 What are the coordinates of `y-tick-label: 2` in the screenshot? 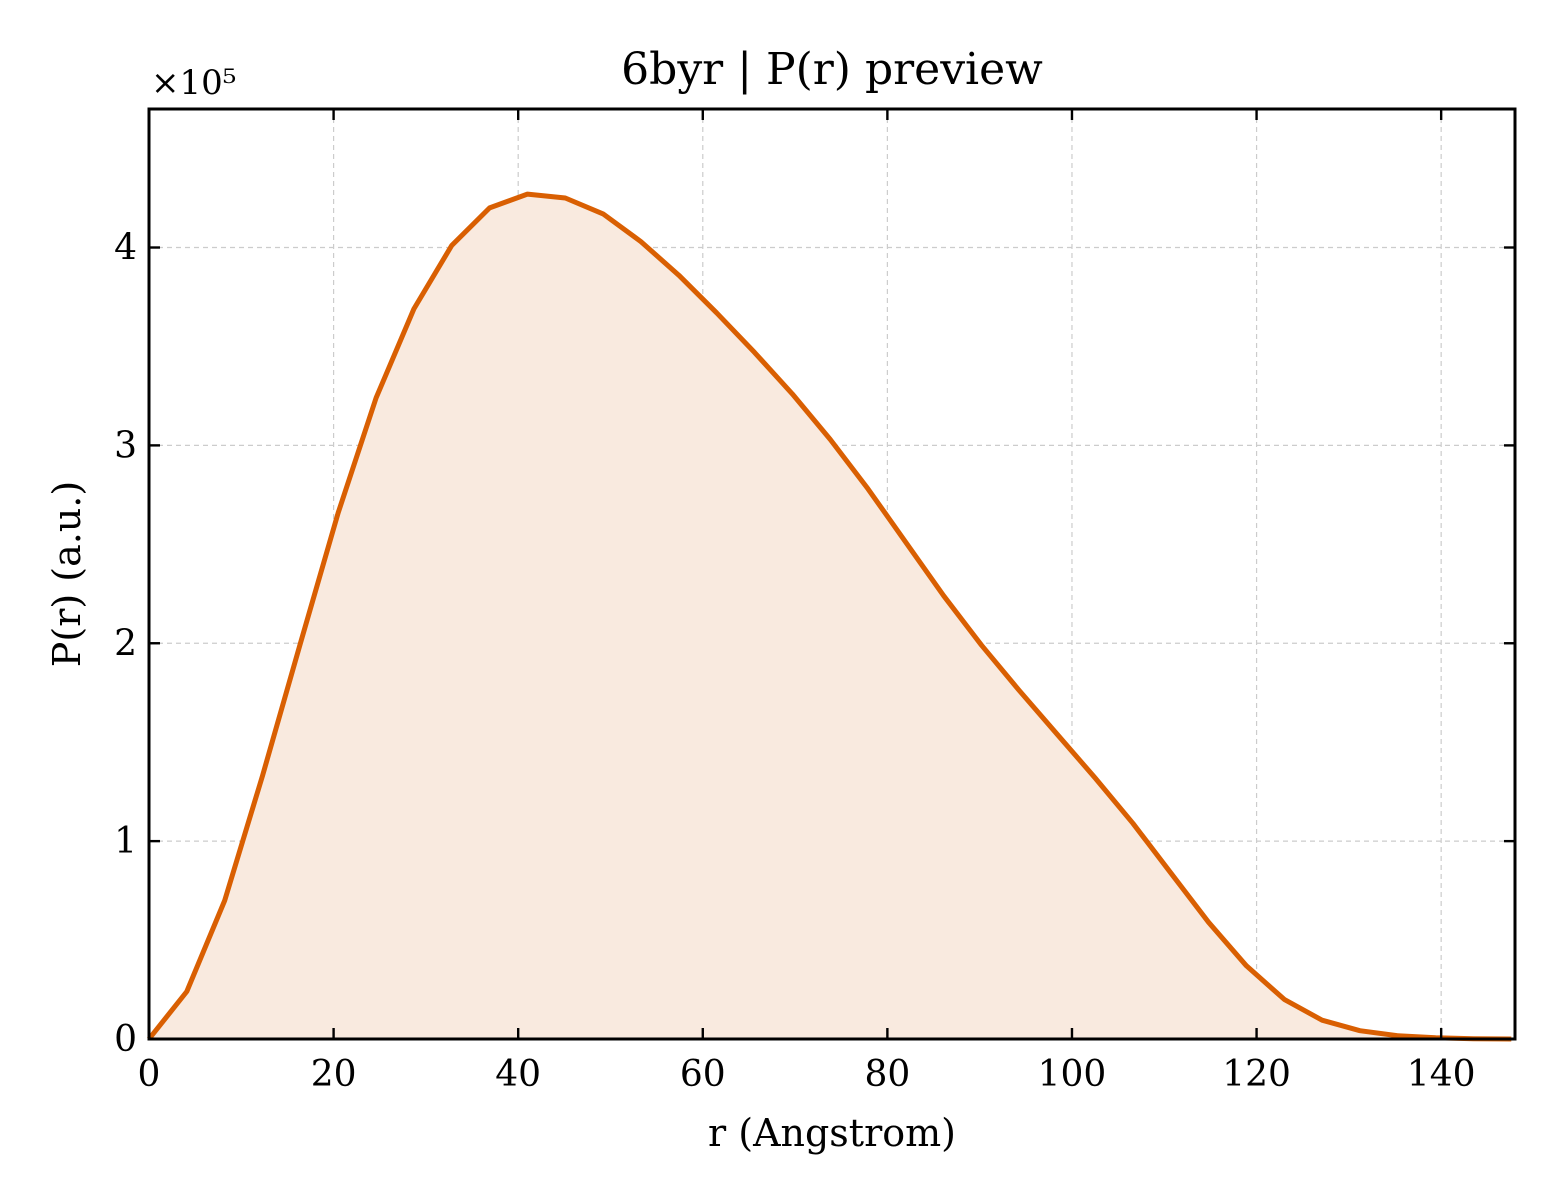 It's located at (125, 643).